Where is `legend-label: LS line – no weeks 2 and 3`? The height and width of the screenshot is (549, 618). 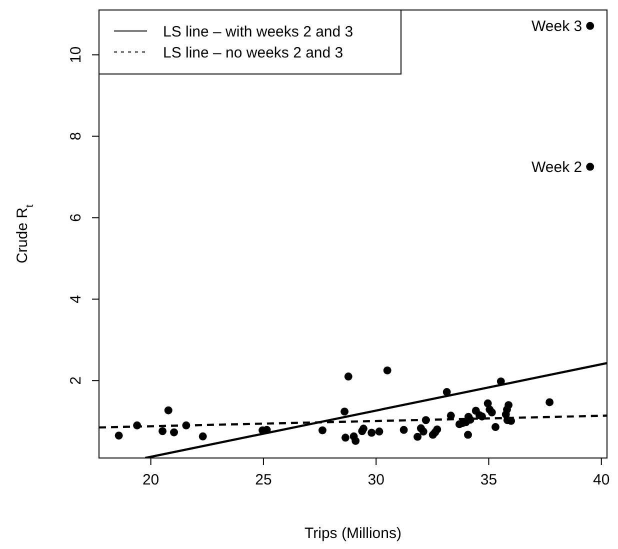 legend-label: LS line – no weeks 2 and 3 is located at coordinates (253, 53).